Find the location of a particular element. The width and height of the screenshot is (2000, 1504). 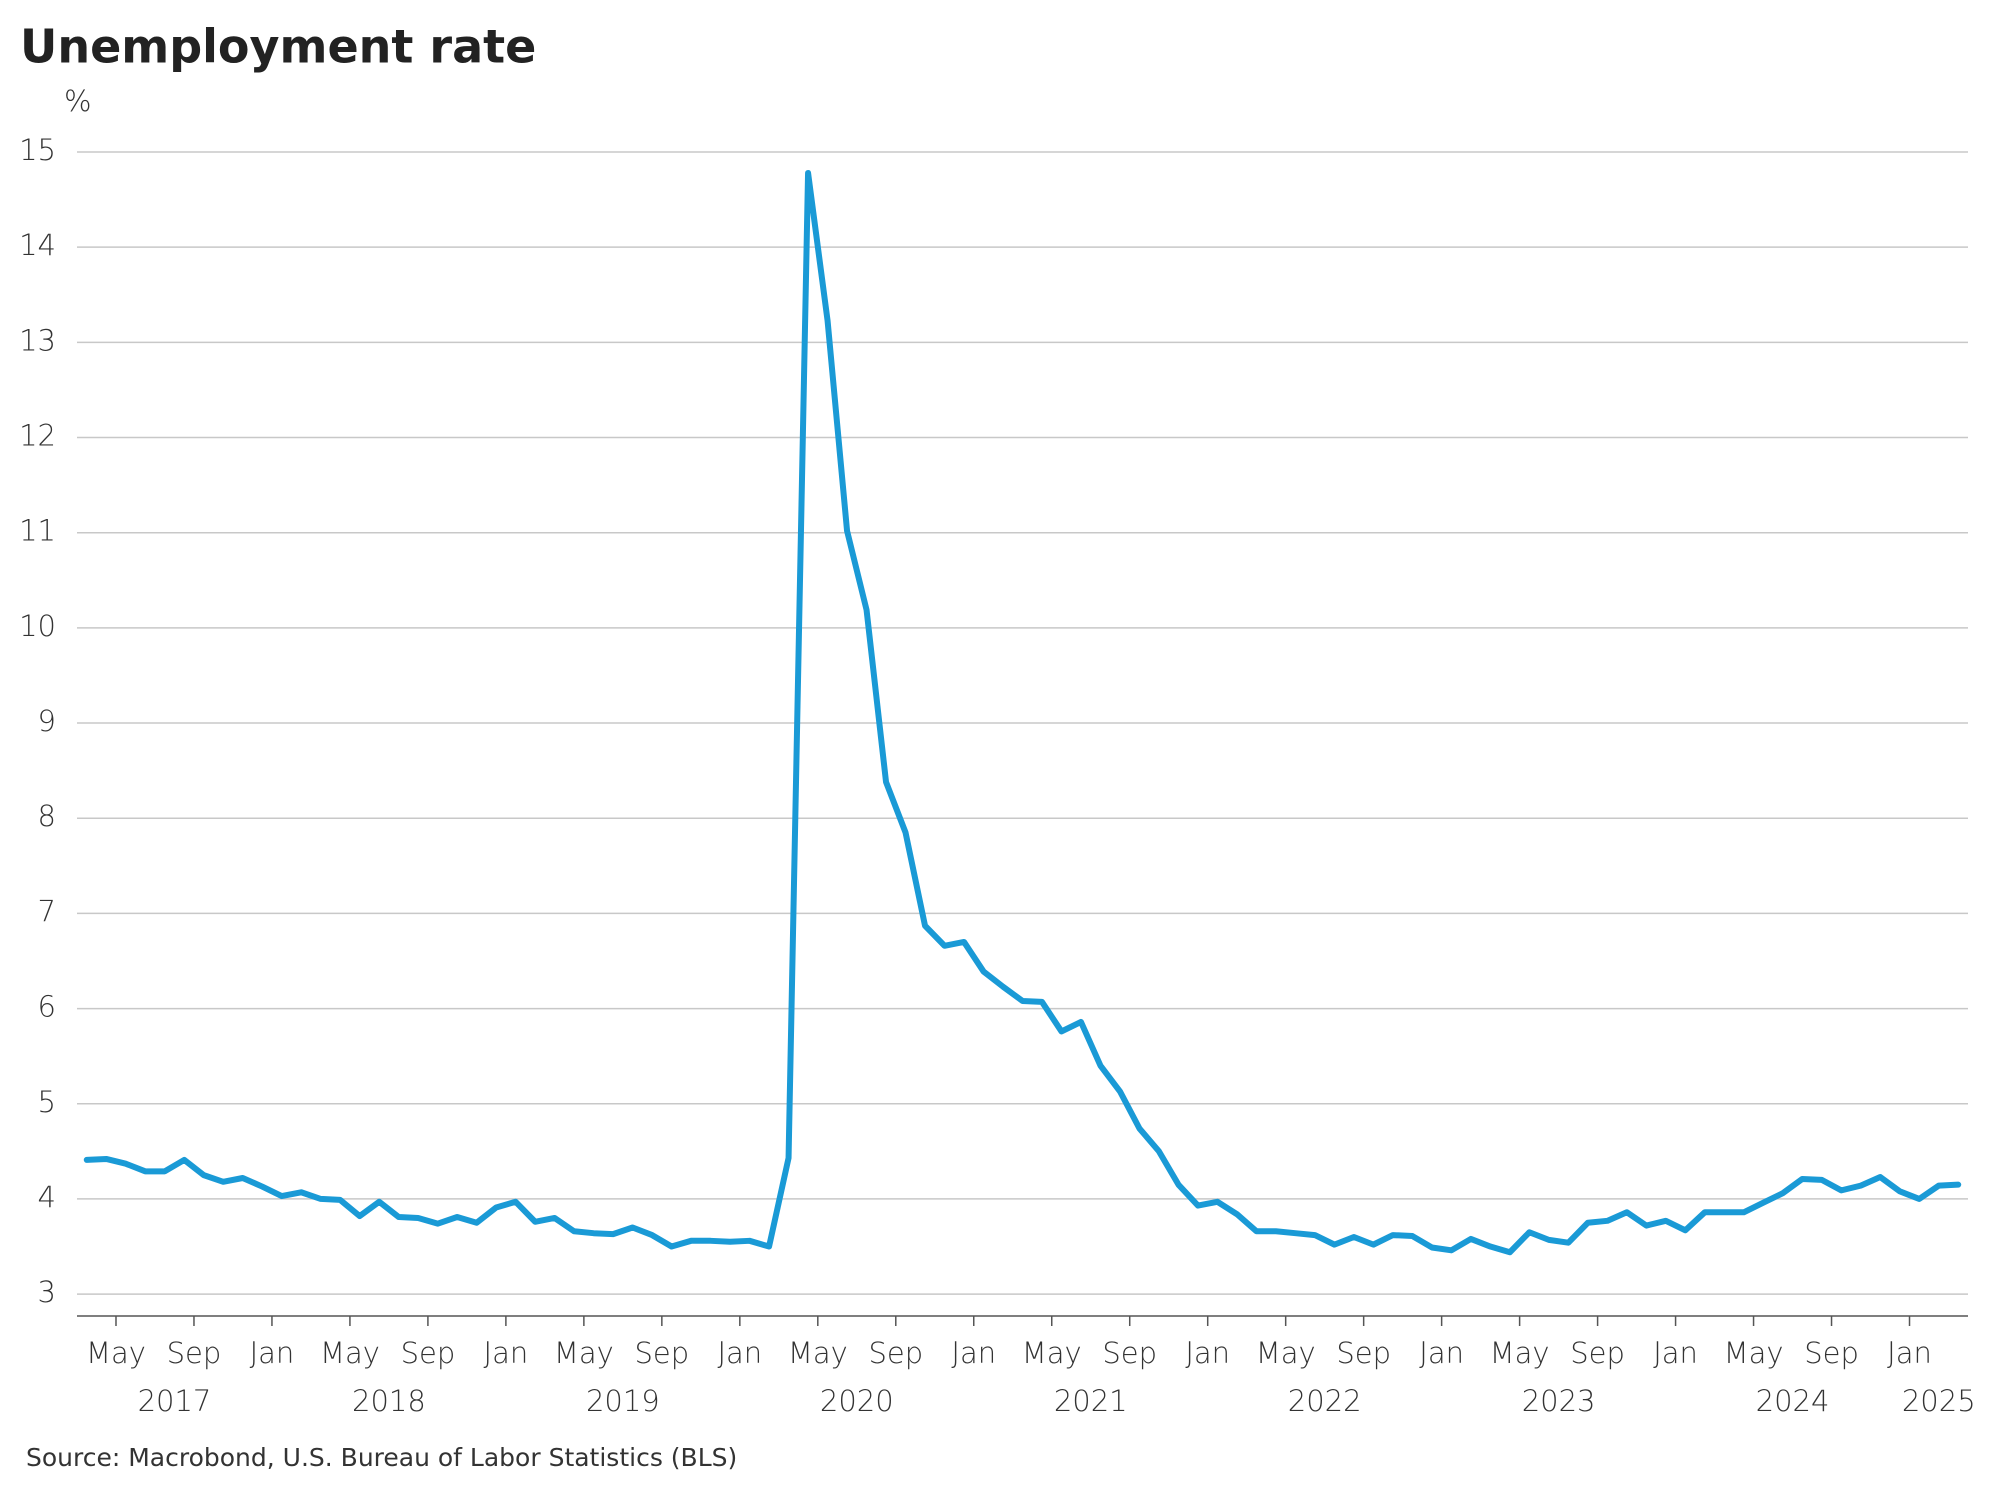

year-label: 2025 is located at coordinates (1939, 1401).